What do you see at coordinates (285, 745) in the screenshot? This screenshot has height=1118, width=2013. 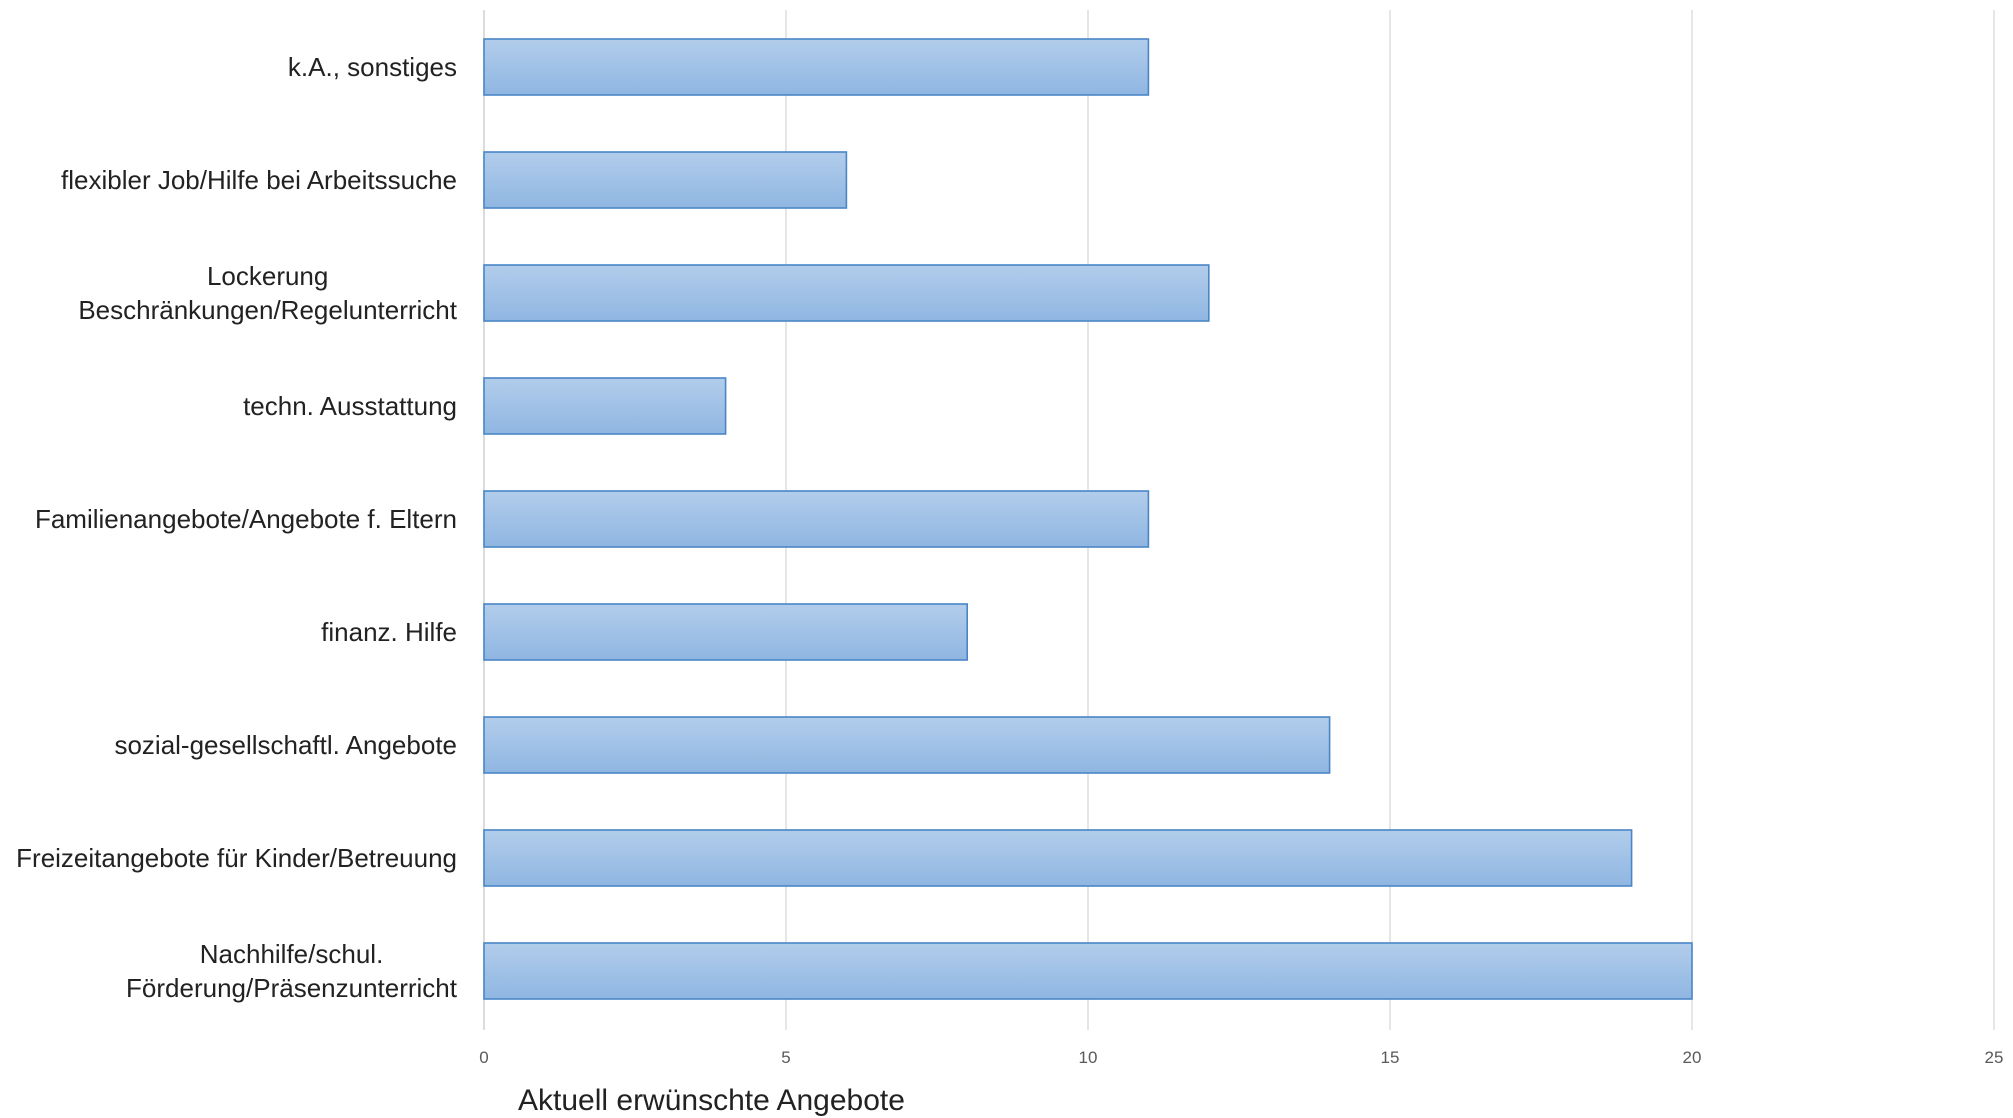 I see `category-label: sozial-gesellschaftl. Angebote` at bounding box center [285, 745].